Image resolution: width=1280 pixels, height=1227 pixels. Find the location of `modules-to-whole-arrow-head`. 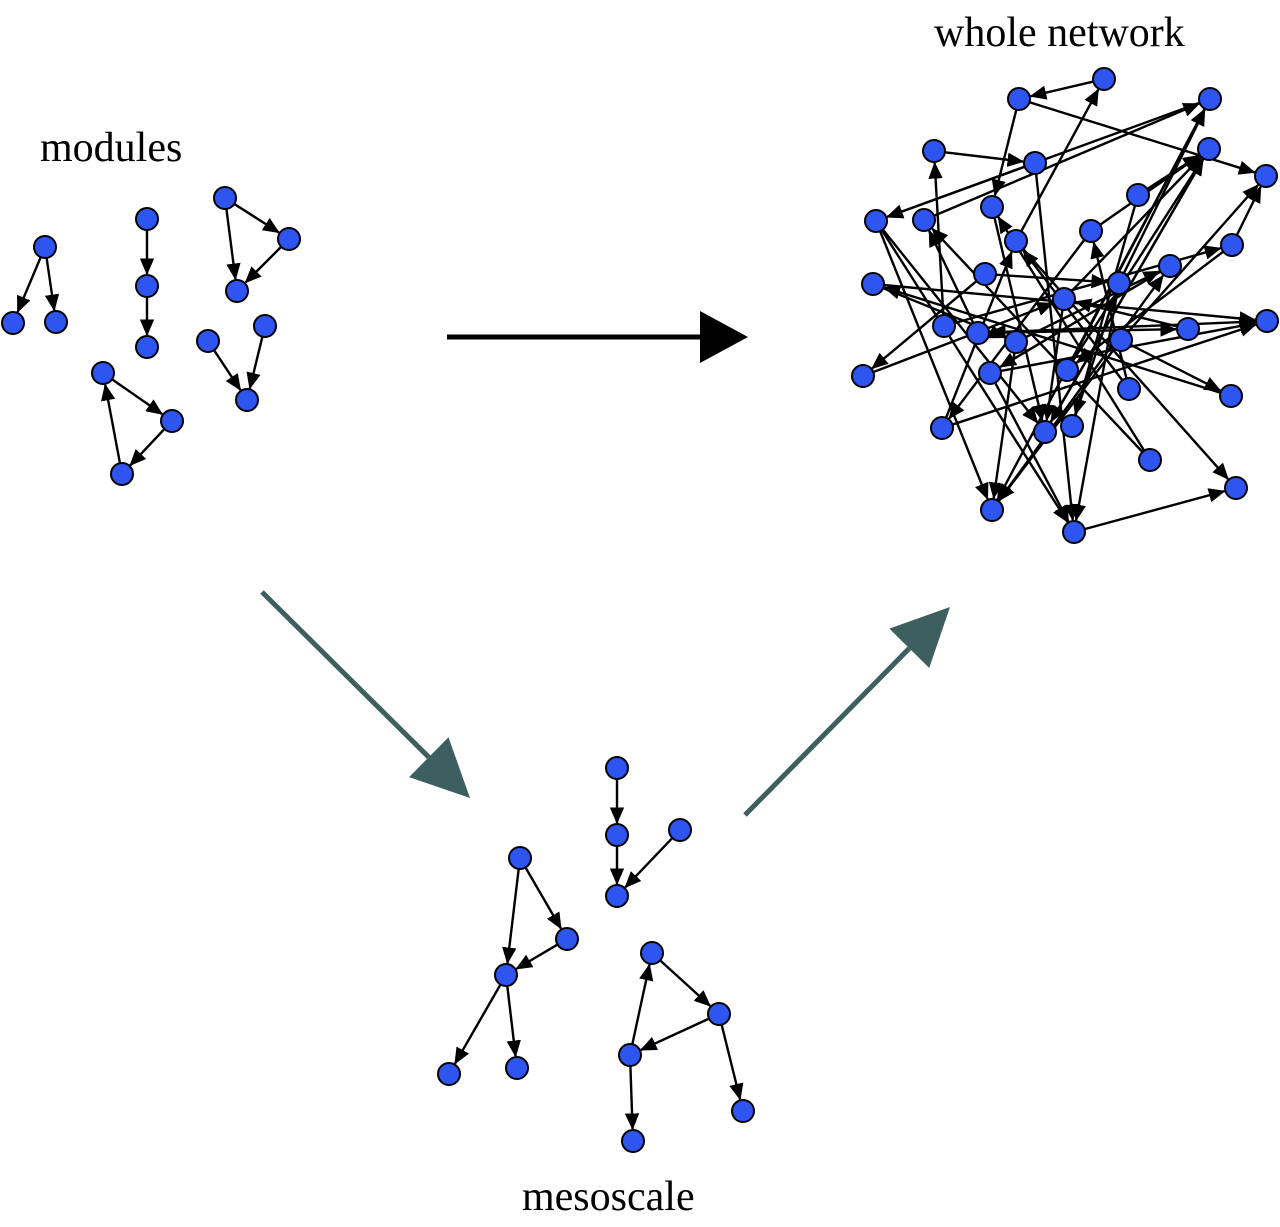

modules-to-whole-arrow-head is located at coordinates (724, 337).